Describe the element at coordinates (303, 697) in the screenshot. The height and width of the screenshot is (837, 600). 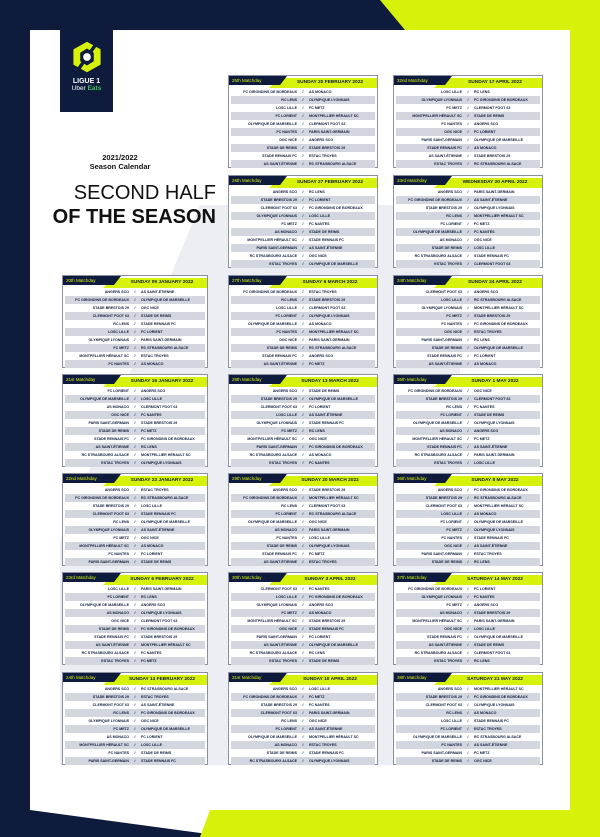
I see `fixture-row: FC GIRONDINS DE BORDEAUX / FC METZ` at that location.